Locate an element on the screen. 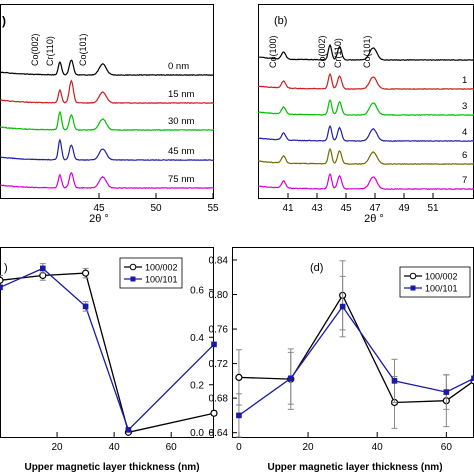 This screenshot has height=474, width=474. x-tick-label: 0 is located at coordinates (239, 447).